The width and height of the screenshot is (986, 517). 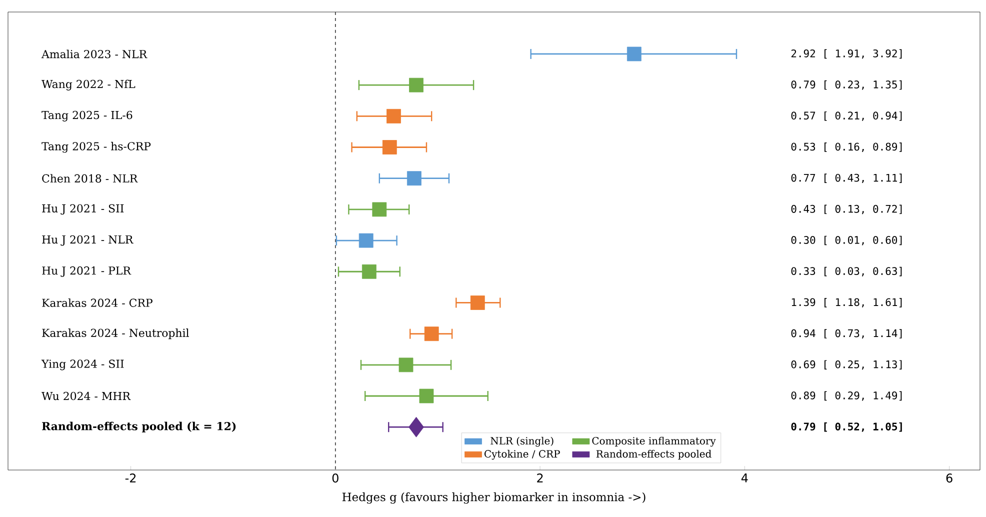 What do you see at coordinates (846, 179) in the screenshot?
I see `annotation: 0.77 [ 0.43, 1.11]` at bounding box center [846, 179].